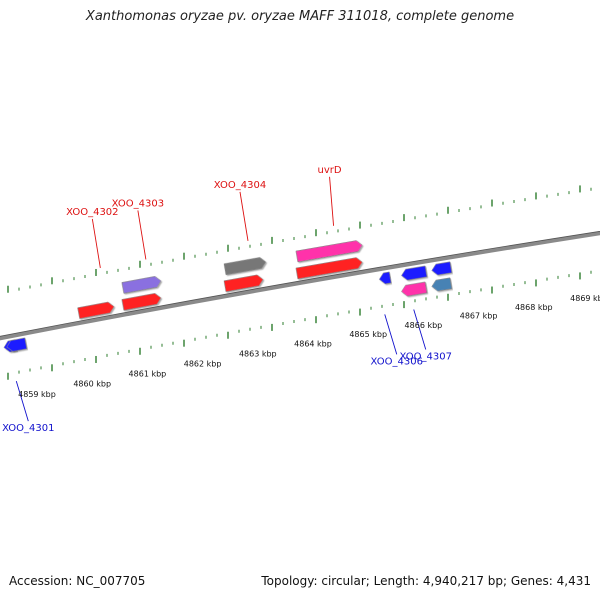 The image size is (600, 600). Describe the element at coordinates (368, 334) in the screenshot. I see `scale-label: 4865 kbp` at that location.